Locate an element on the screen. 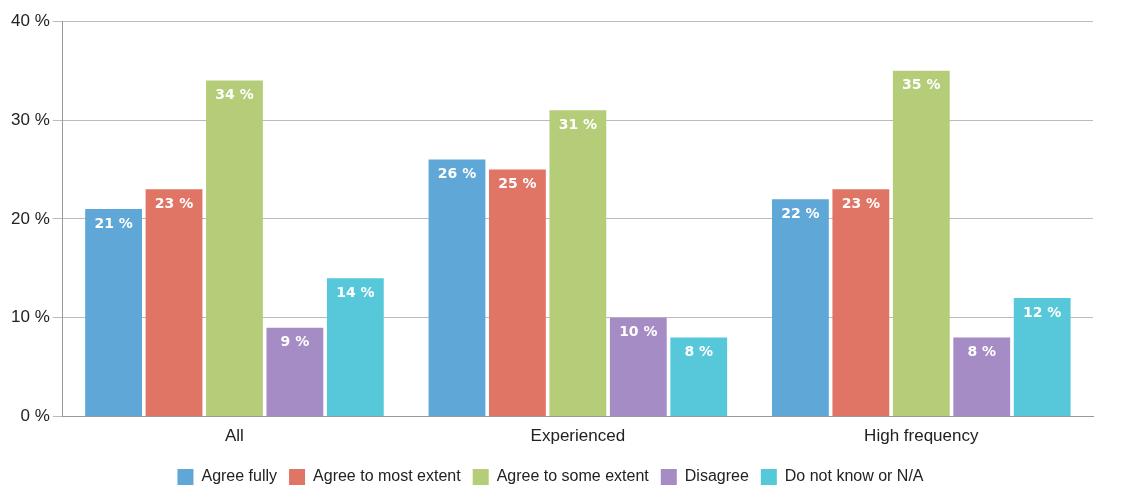 Image resolution: width=1131 pixels, height=503 pixels. legend-label: Agree to most extent is located at coordinates (387, 476).